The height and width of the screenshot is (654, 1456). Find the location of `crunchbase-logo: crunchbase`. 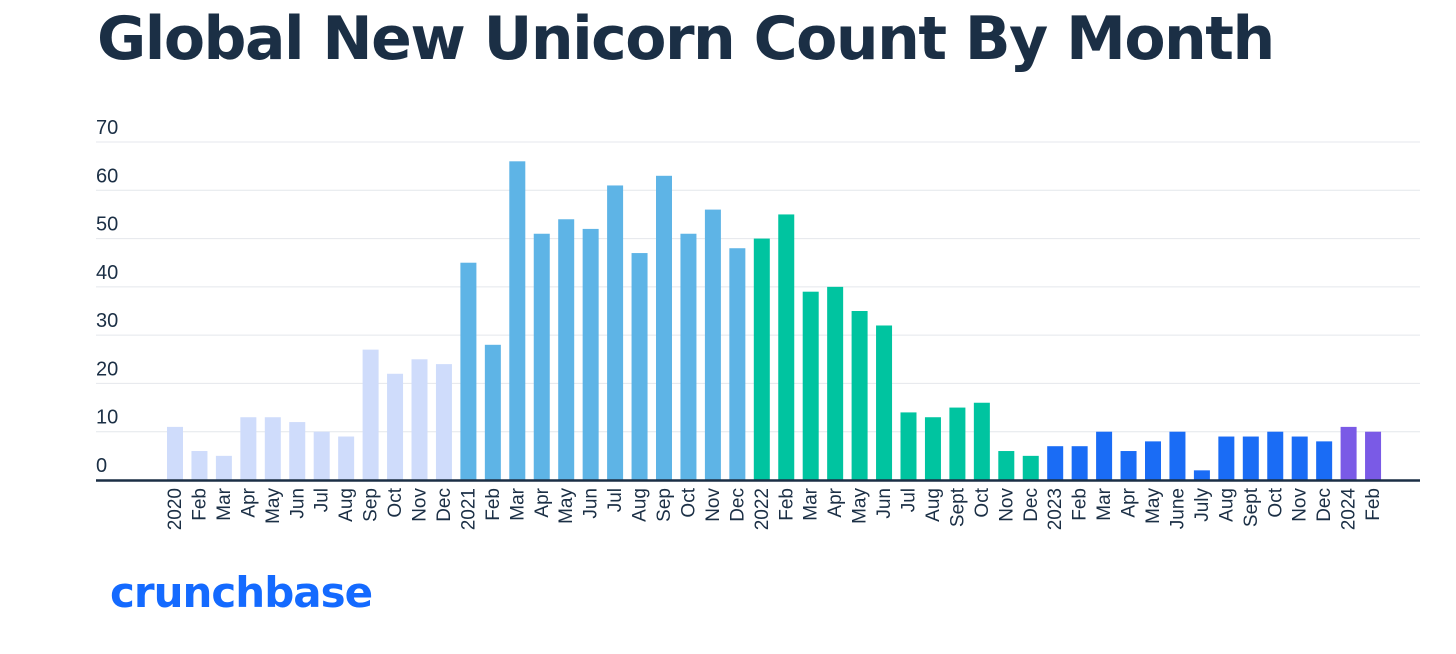

crunchbase-logo: crunchbase is located at coordinates (241, 592).